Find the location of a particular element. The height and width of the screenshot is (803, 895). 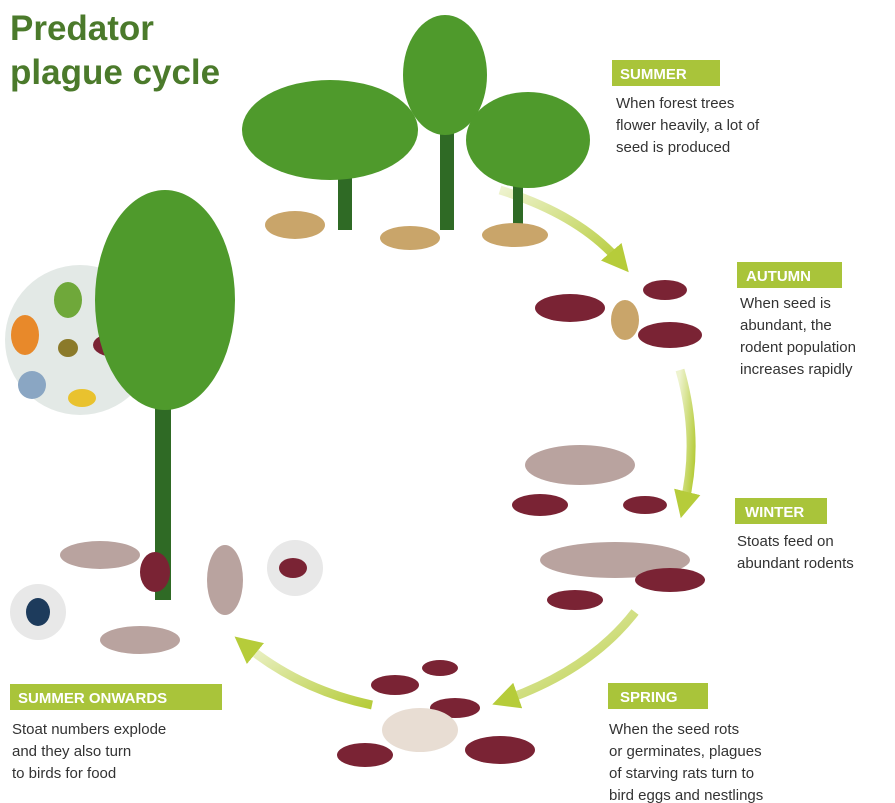

stage-label: SPRING is located at coordinates (649, 697).